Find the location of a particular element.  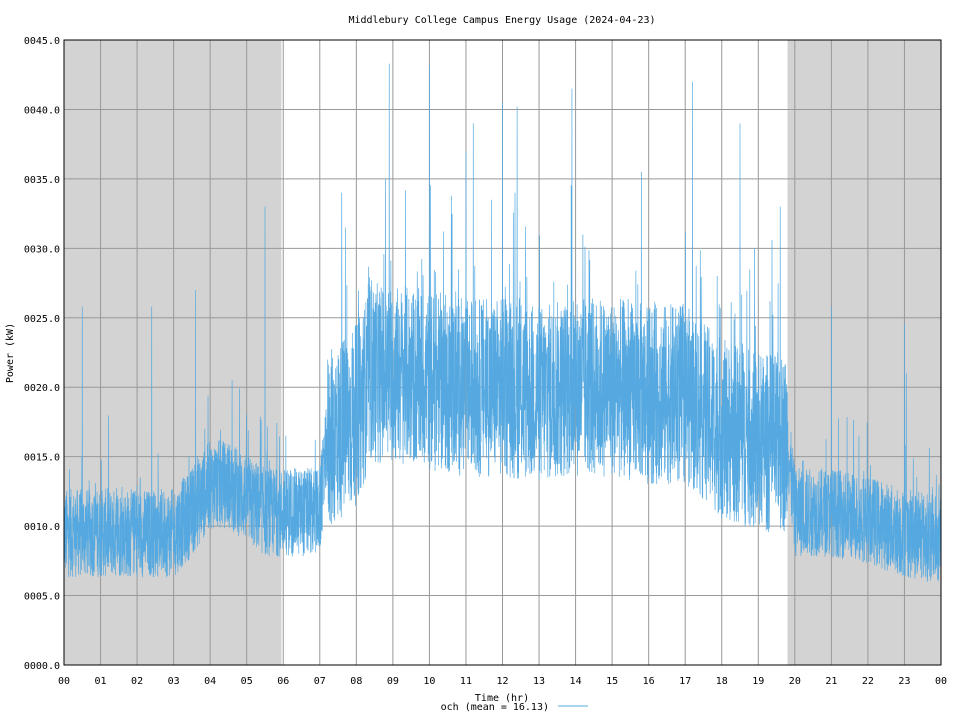

x-tick-label: 06 is located at coordinates (283, 681).